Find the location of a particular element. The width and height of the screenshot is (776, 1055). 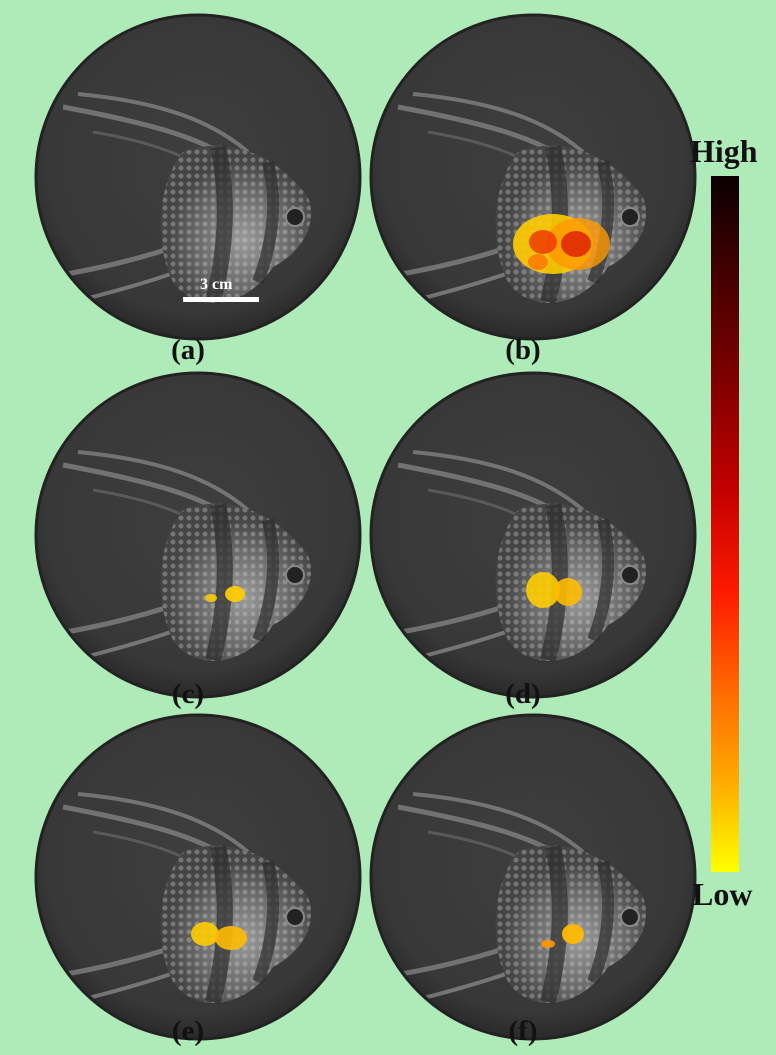

scale-bar-label: 3 cm is located at coordinates (216, 284).